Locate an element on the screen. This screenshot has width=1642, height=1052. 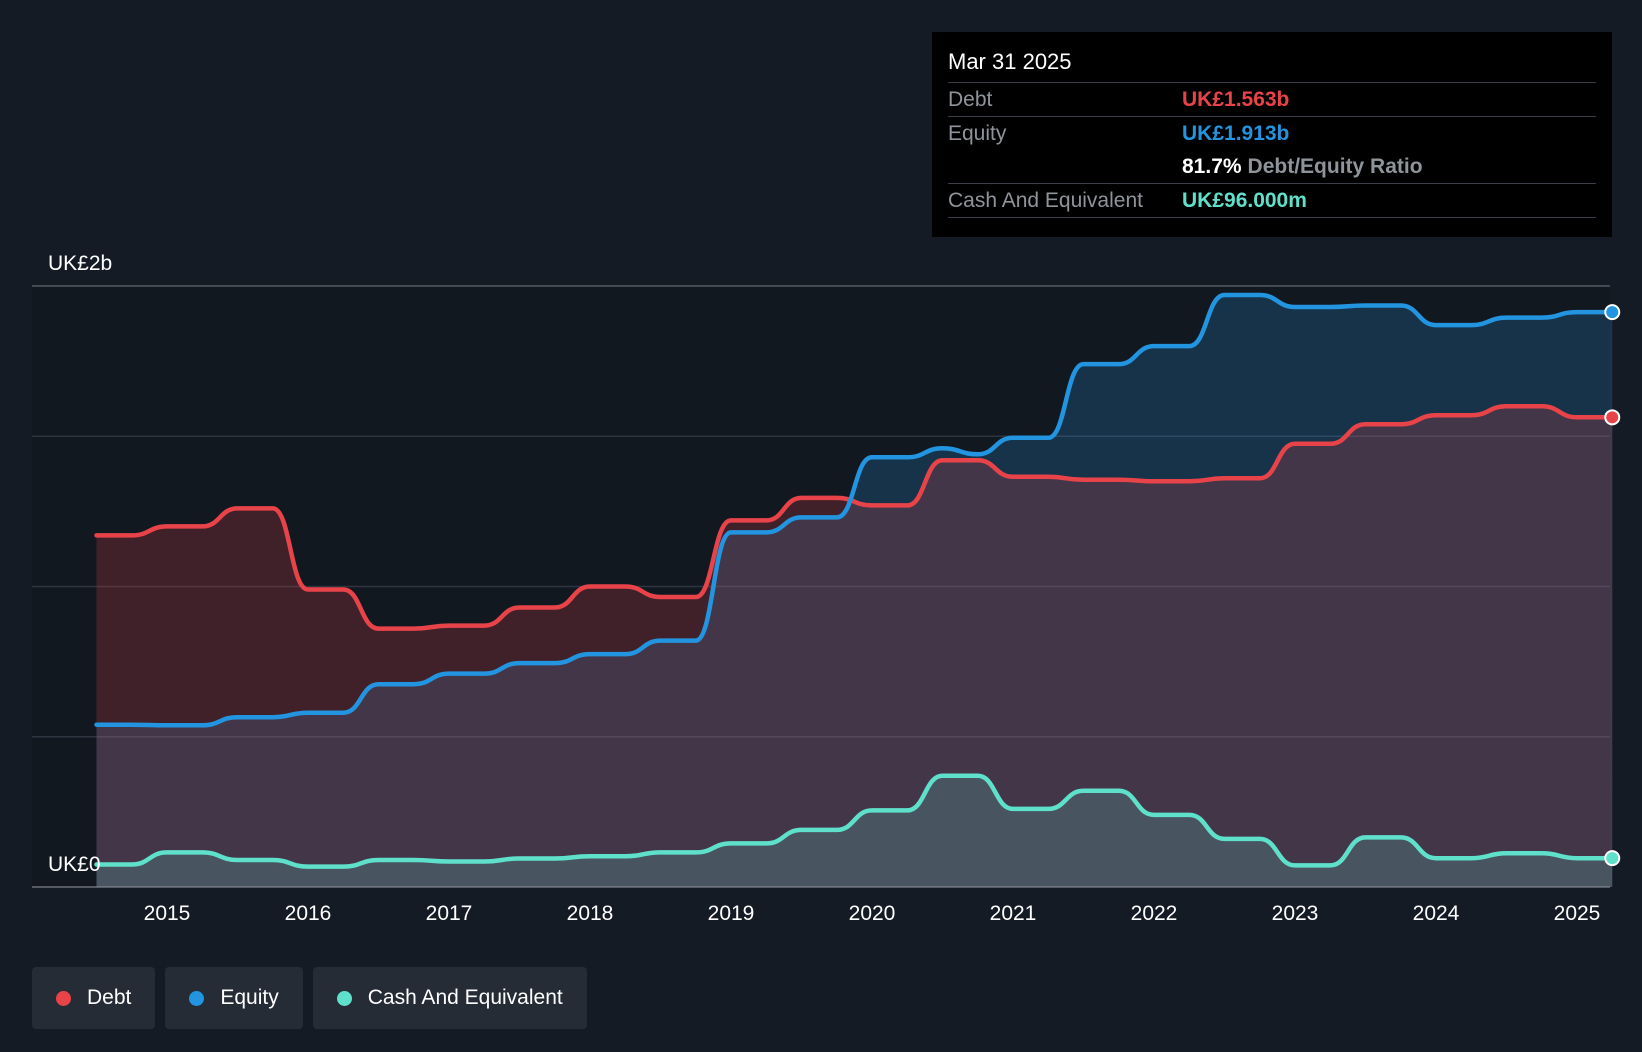
tooltip-debt-value: UK£1.563b is located at coordinates (1236, 99).